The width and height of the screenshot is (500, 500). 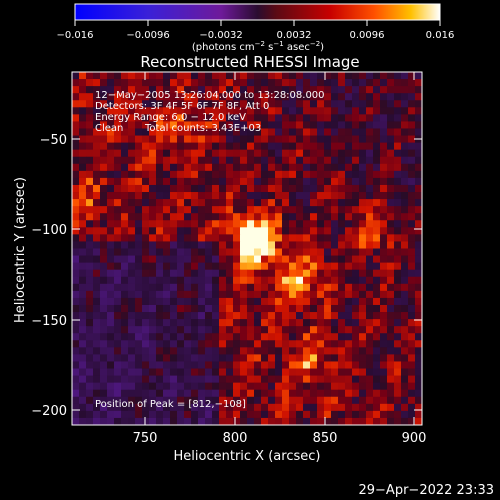 I want to click on overlay-algorithm: Clean, so click(x=109, y=128).